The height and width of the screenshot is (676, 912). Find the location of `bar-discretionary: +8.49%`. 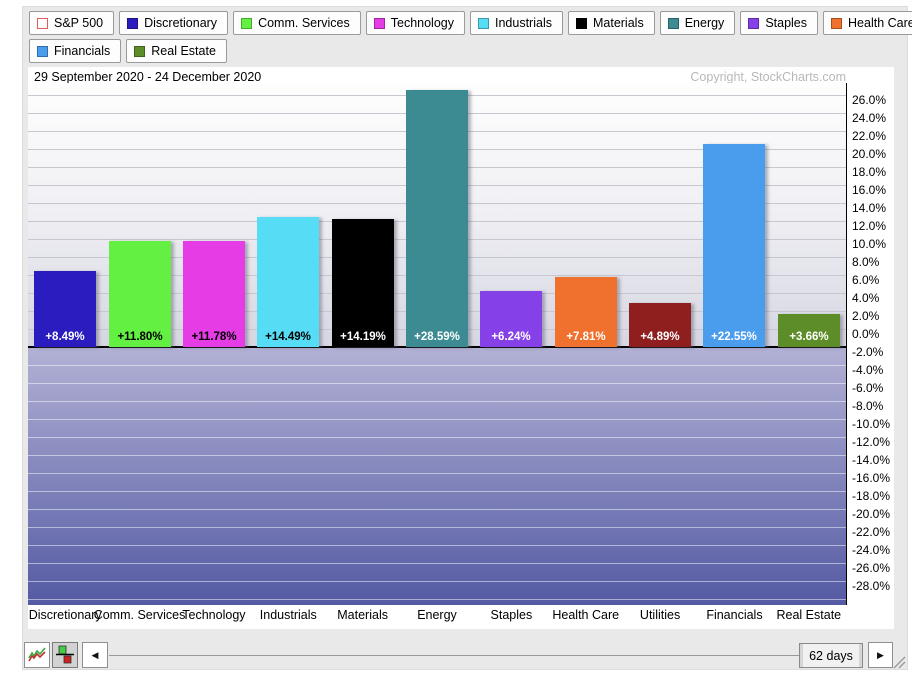

bar-discretionary: +8.49% is located at coordinates (65, 309).